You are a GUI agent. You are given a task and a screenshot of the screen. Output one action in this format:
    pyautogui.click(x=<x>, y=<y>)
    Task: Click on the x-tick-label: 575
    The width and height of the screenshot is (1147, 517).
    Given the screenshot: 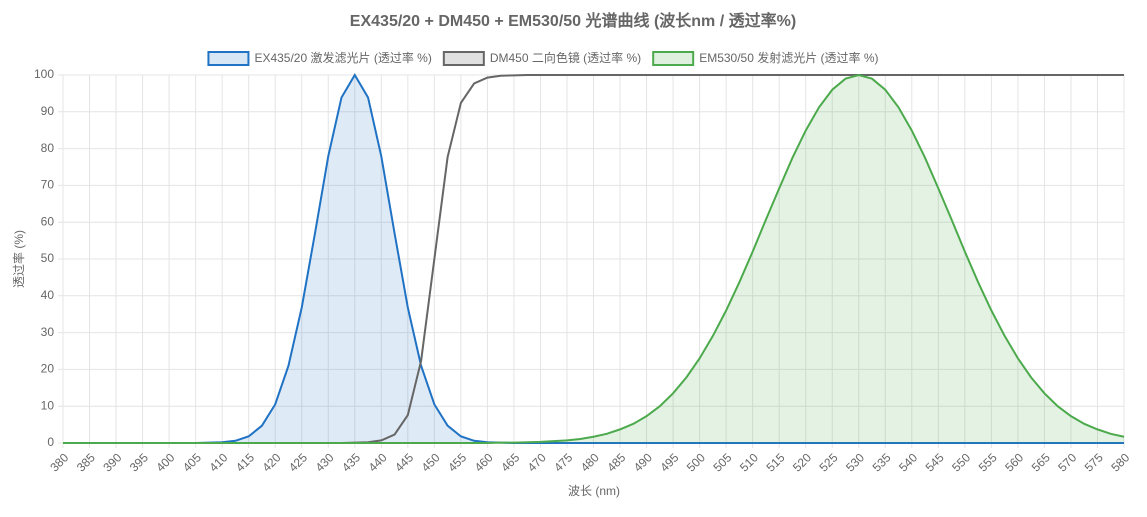 What is the action you would take?
    pyautogui.click(x=1094, y=462)
    